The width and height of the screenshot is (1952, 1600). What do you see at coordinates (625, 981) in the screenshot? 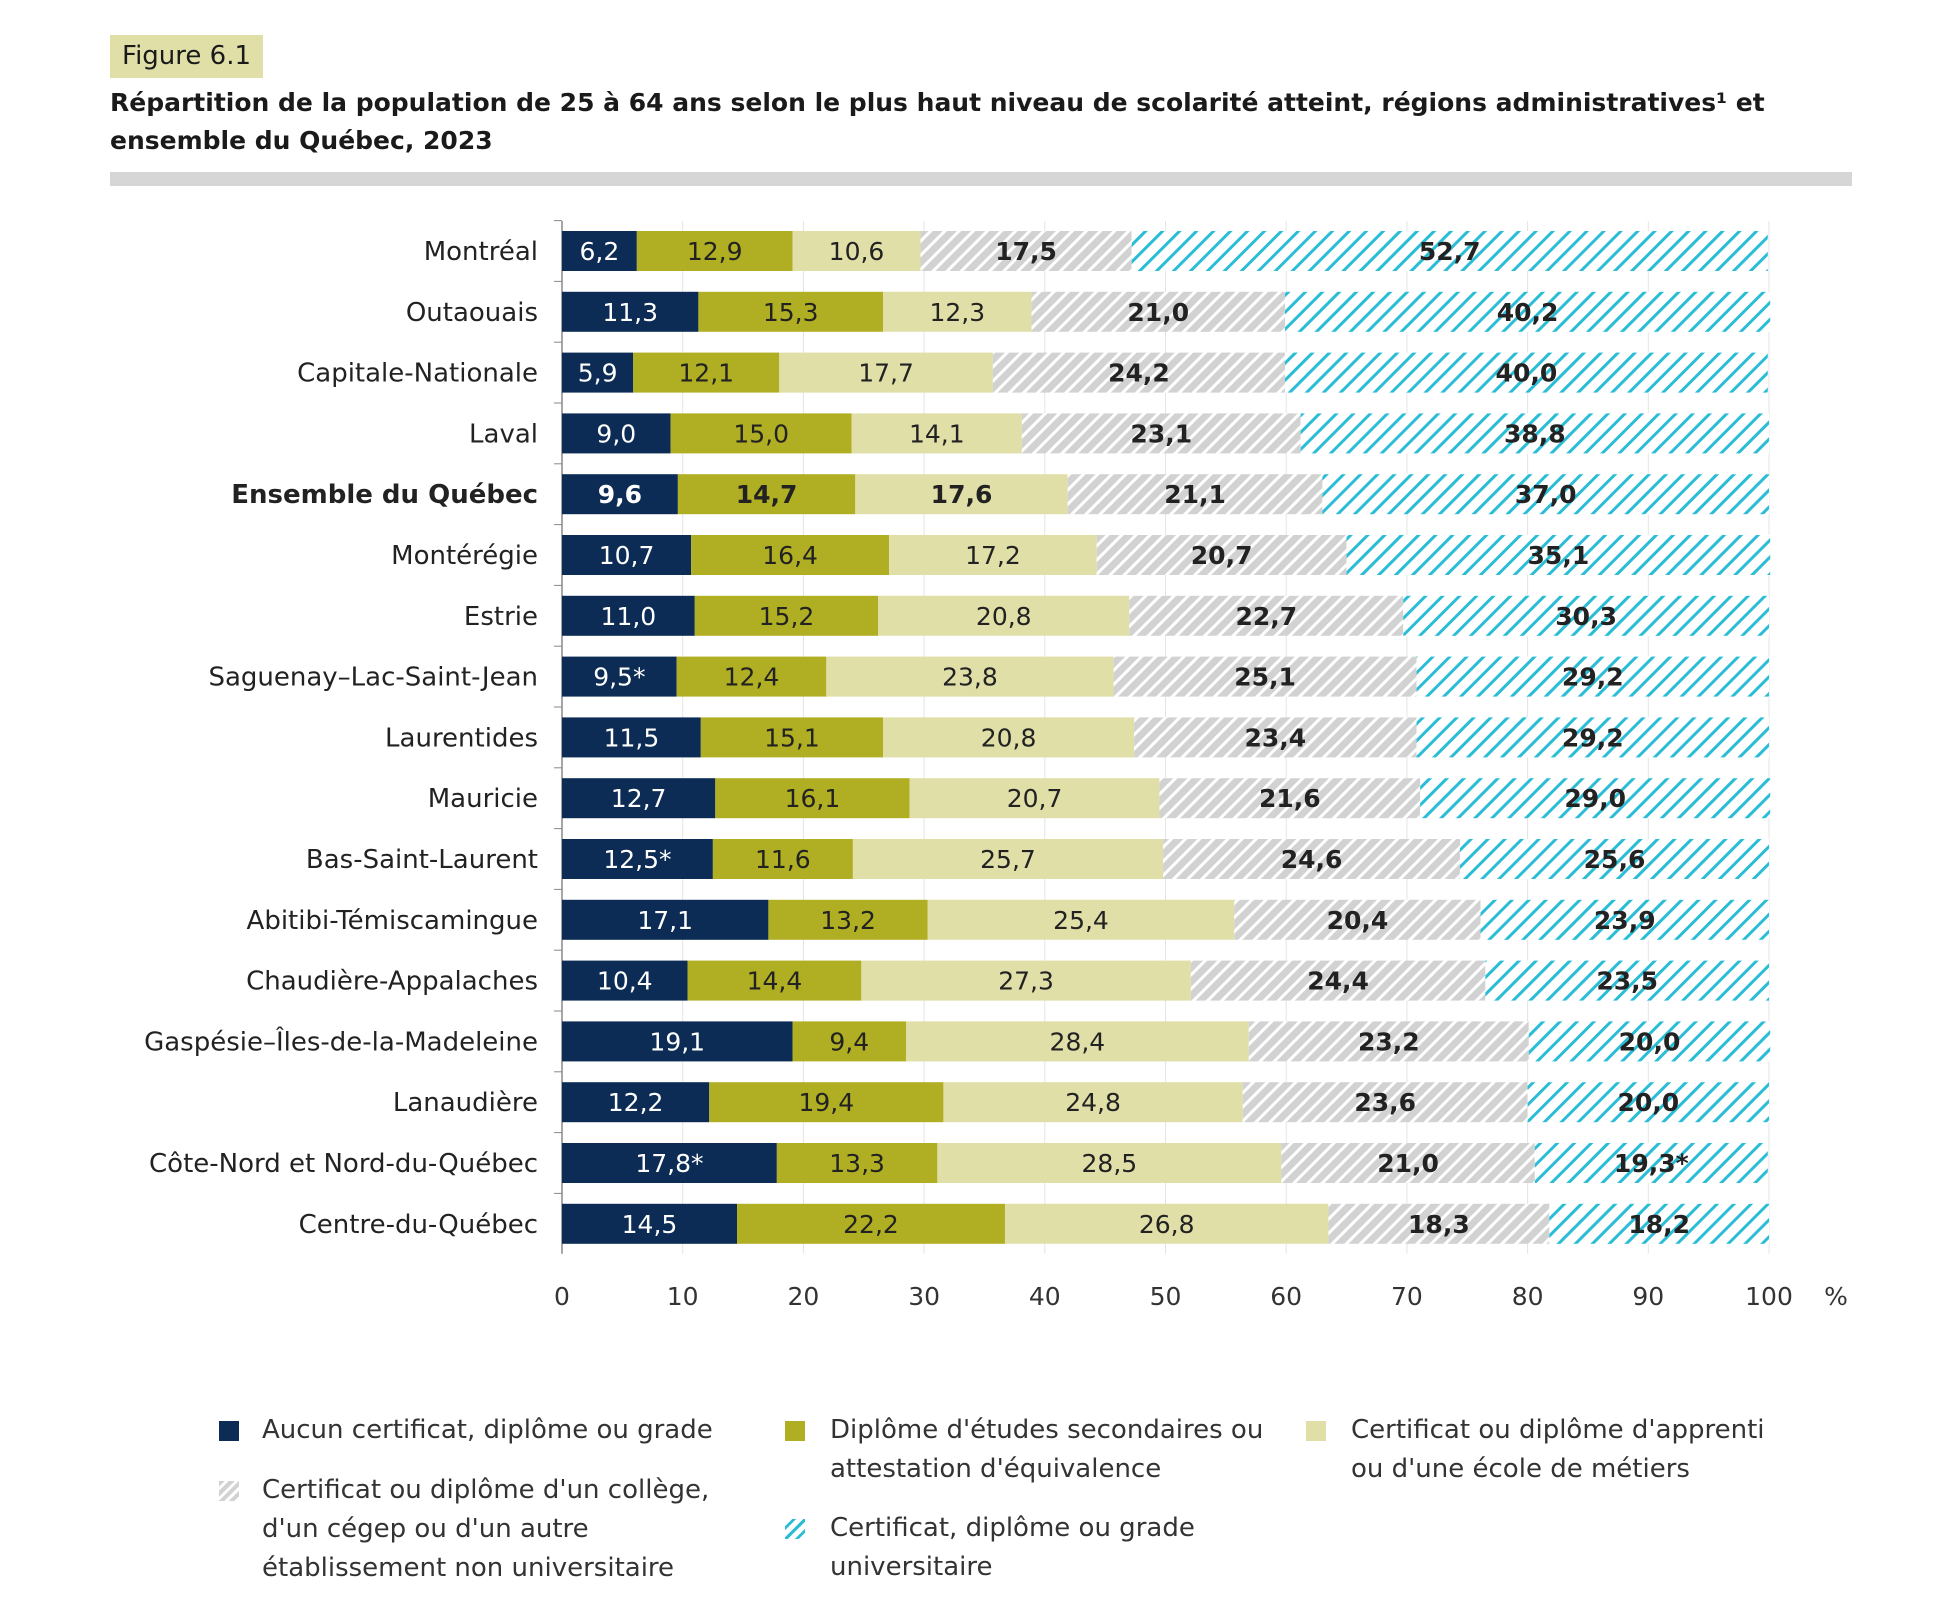
I see `data-label: 10,4` at bounding box center [625, 981].